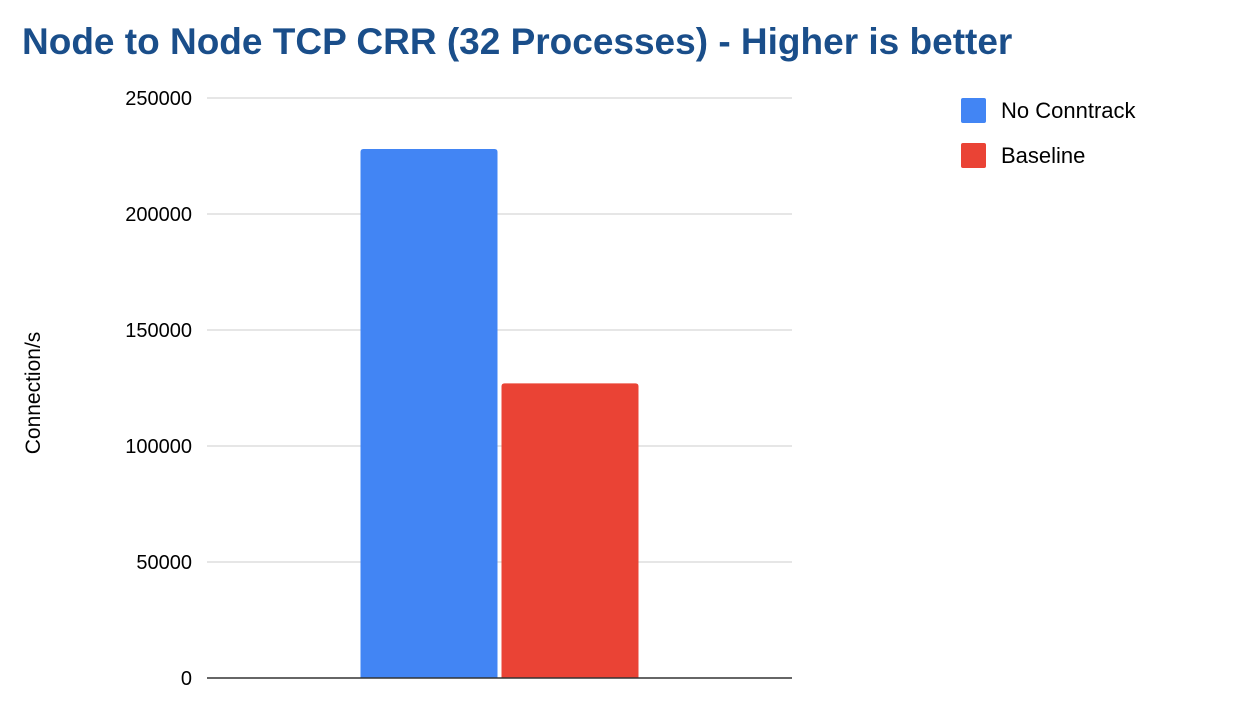 The width and height of the screenshot is (1244, 704). What do you see at coordinates (158, 99) in the screenshot?
I see `y-tick-label: 250000` at bounding box center [158, 99].